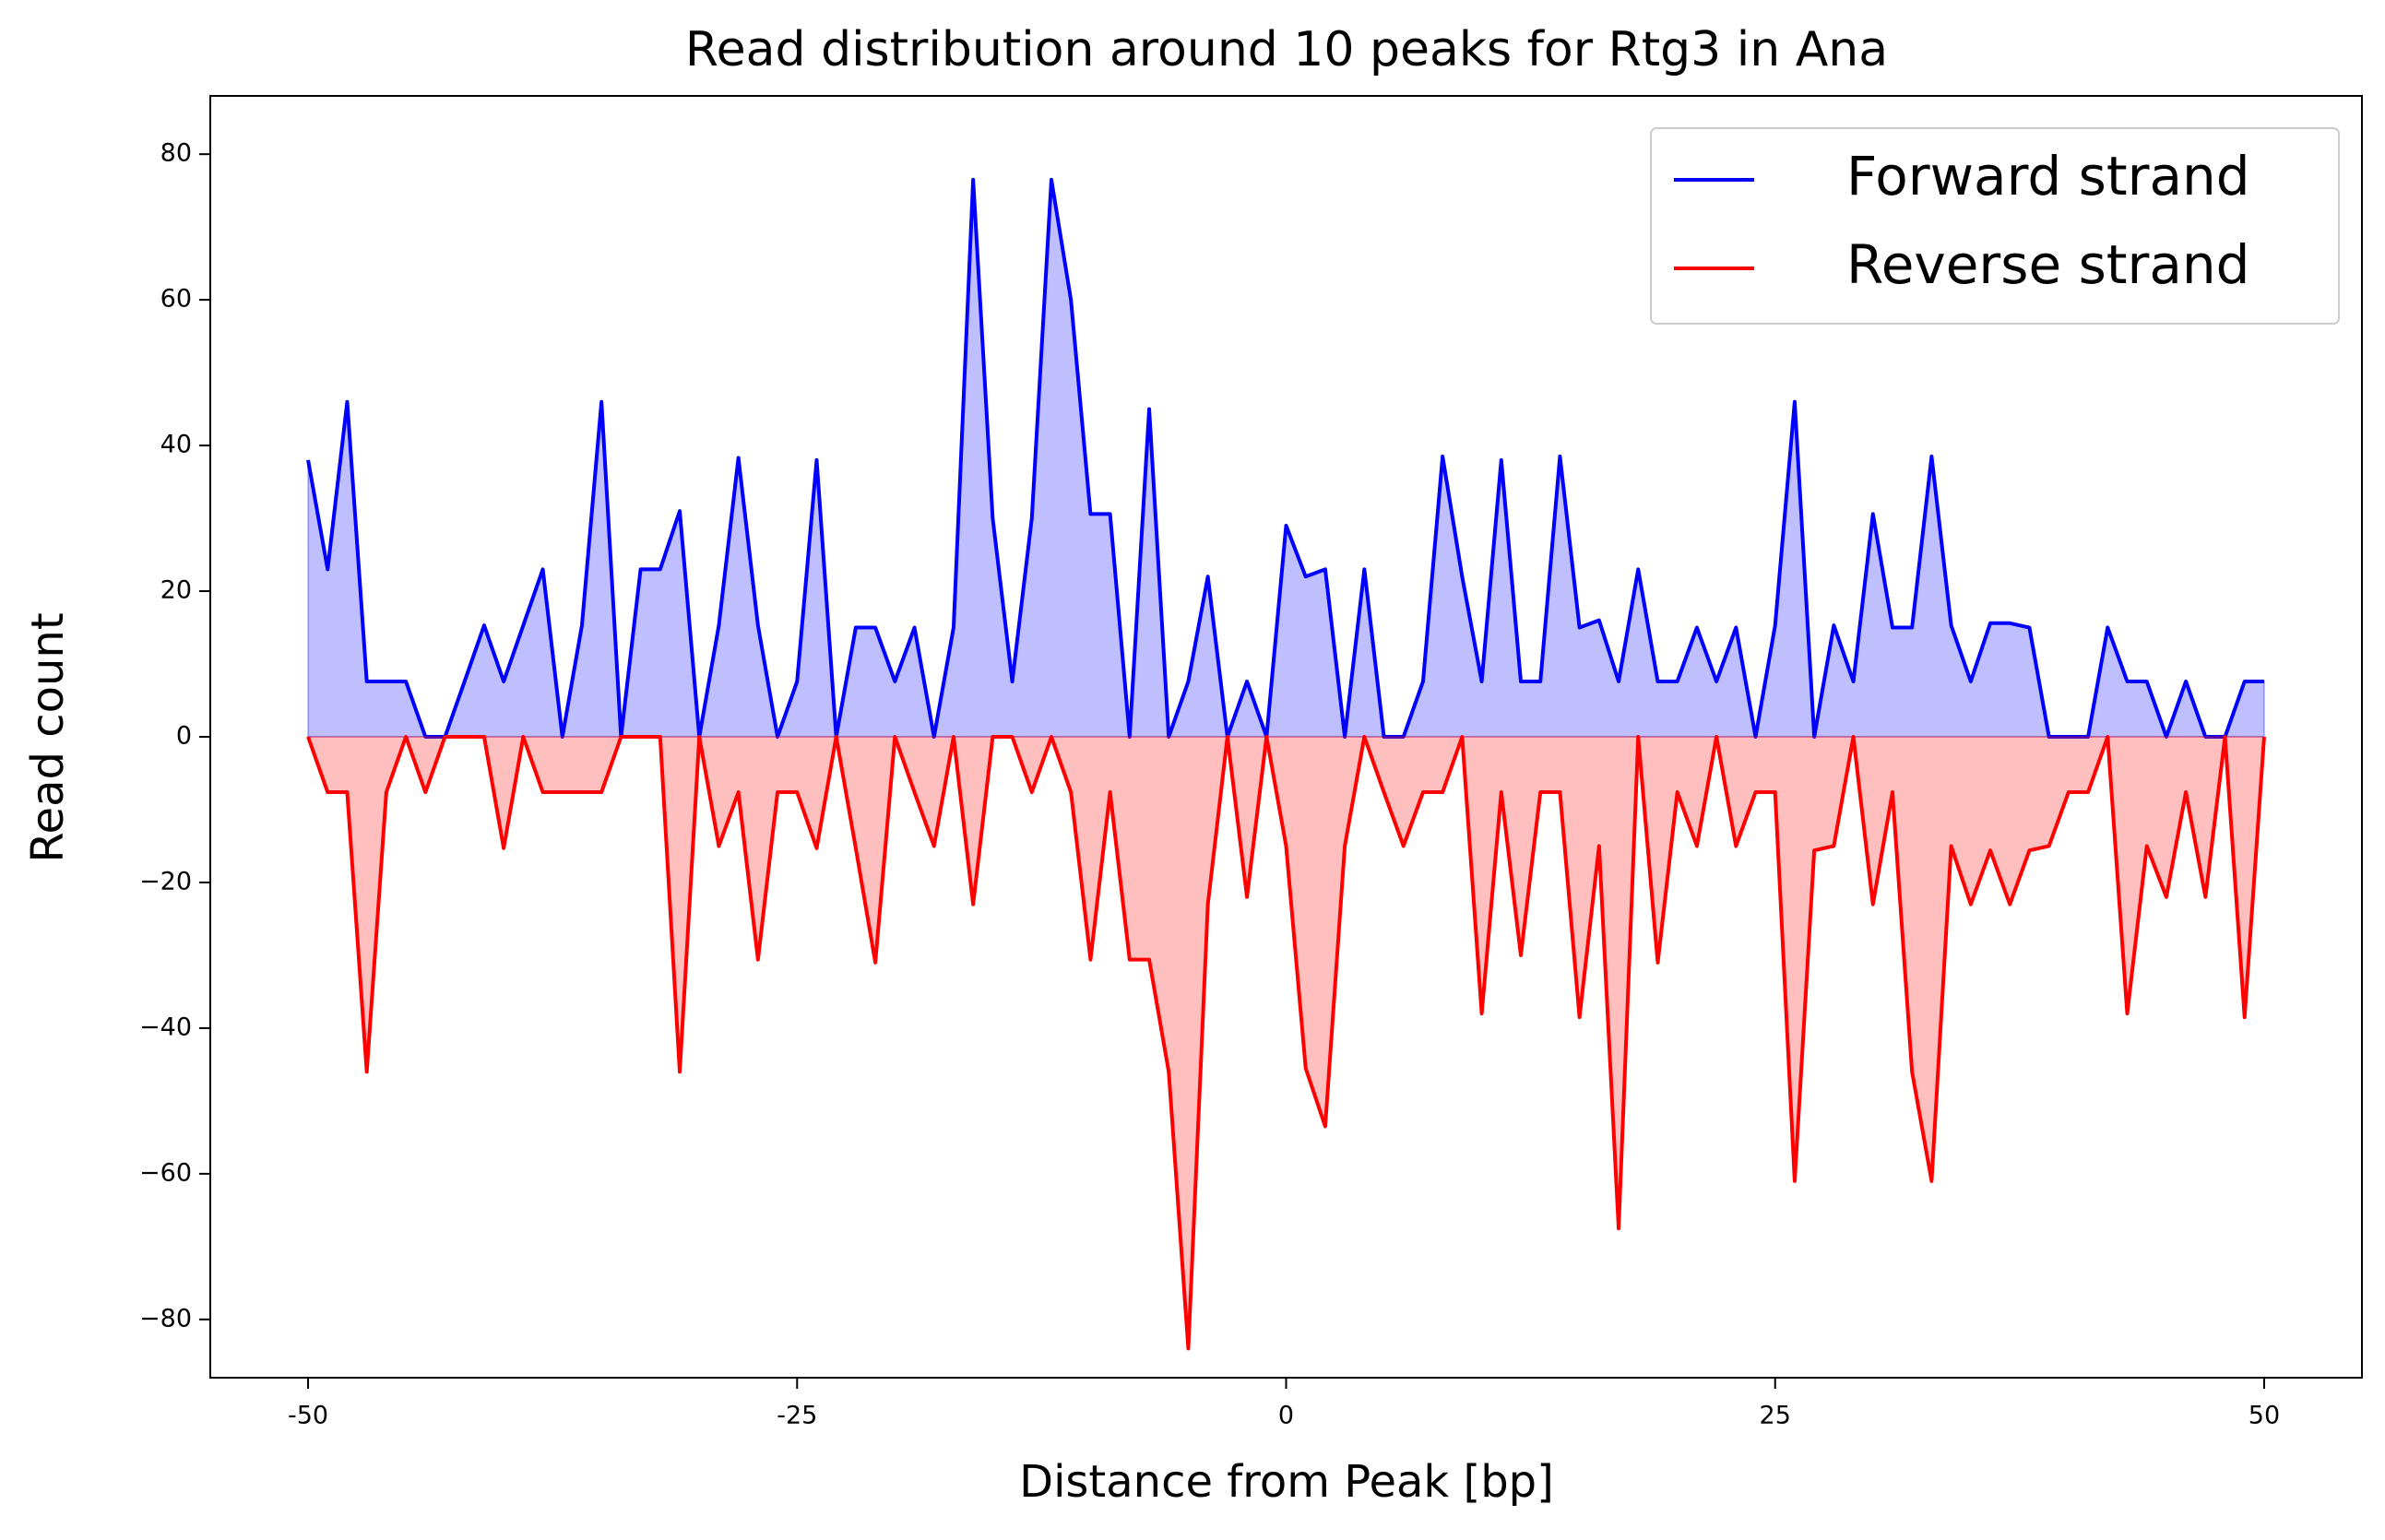 The image size is (2385, 1540). I want to click on x-tick-label: 0, so click(1286, 1416).